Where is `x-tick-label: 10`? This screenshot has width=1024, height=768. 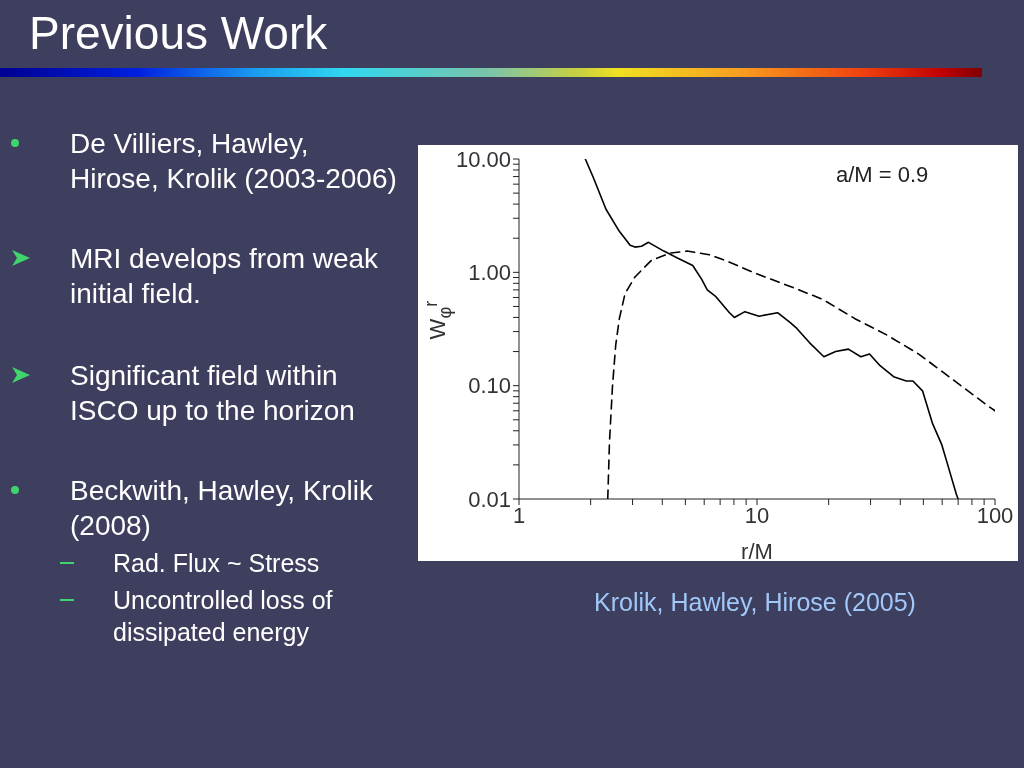 x-tick-label: 10 is located at coordinates (757, 515).